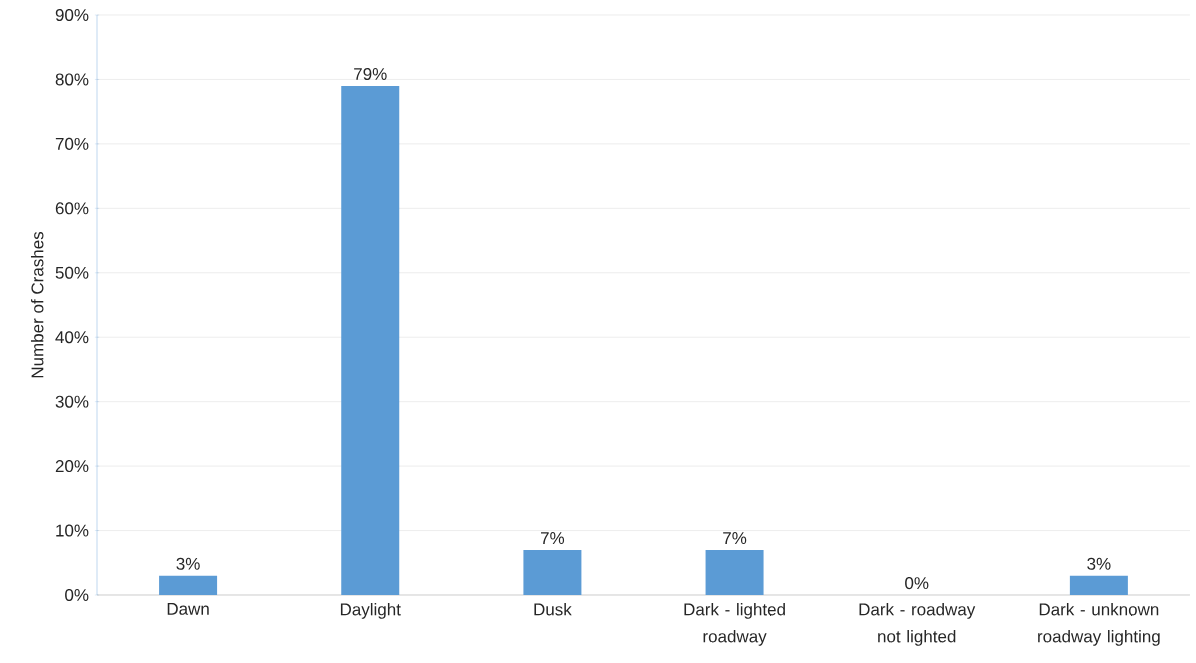  I want to click on x-tick-label: Daylight, so click(370, 610).